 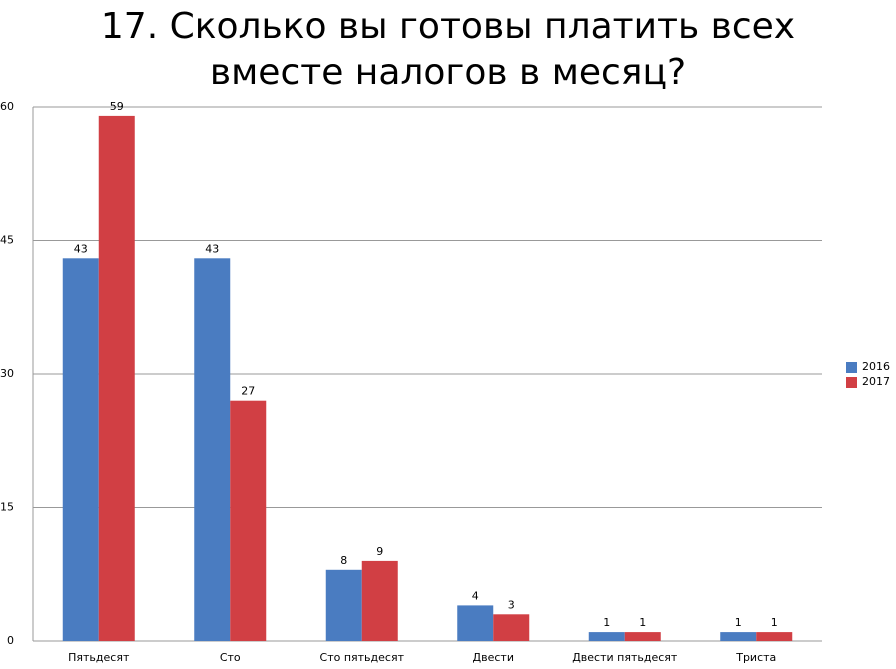 I want to click on value-label: 3, so click(x=511, y=604).